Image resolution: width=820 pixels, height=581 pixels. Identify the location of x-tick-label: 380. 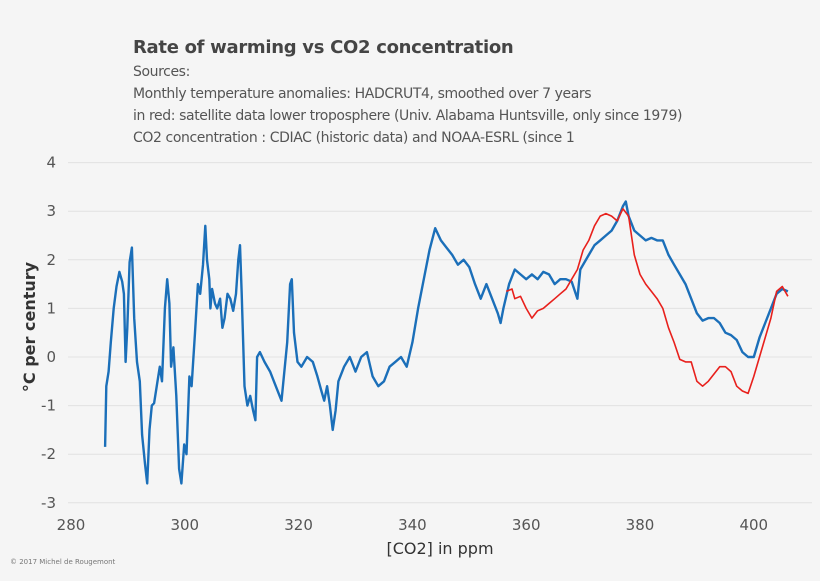
(640, 525).